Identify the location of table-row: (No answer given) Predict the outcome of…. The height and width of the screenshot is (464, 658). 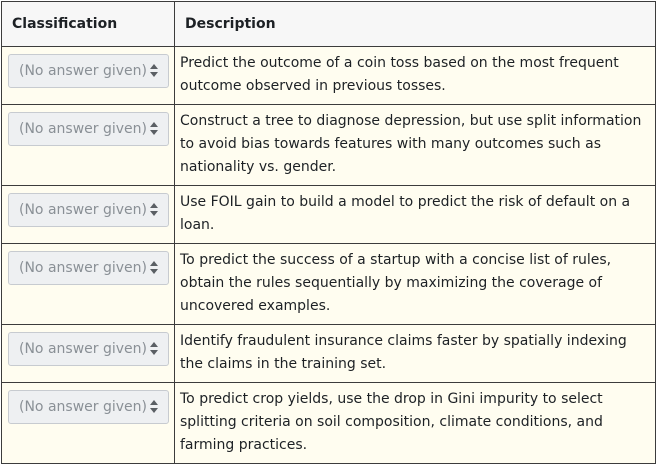
(328, 75).